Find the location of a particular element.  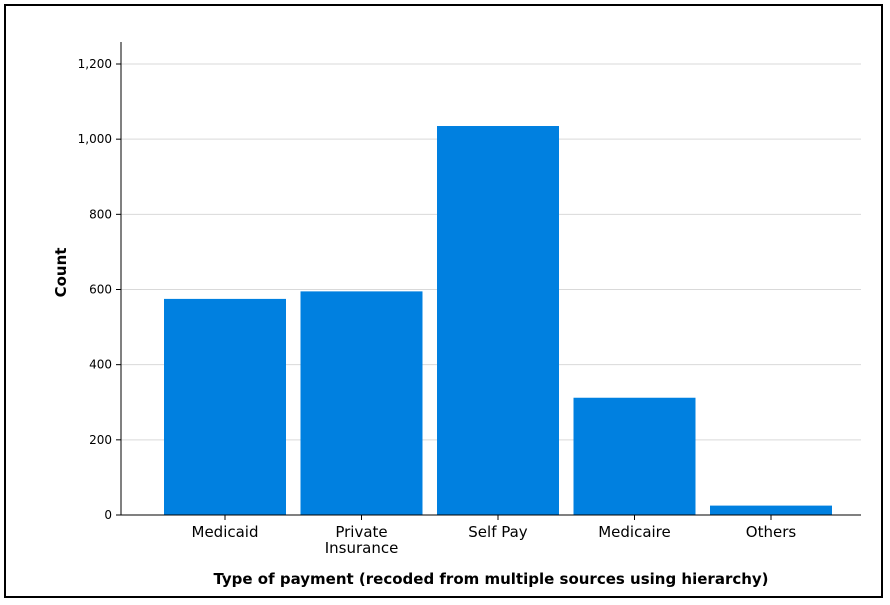

y-tick-label: 0 is located at coordinates (108, 515).